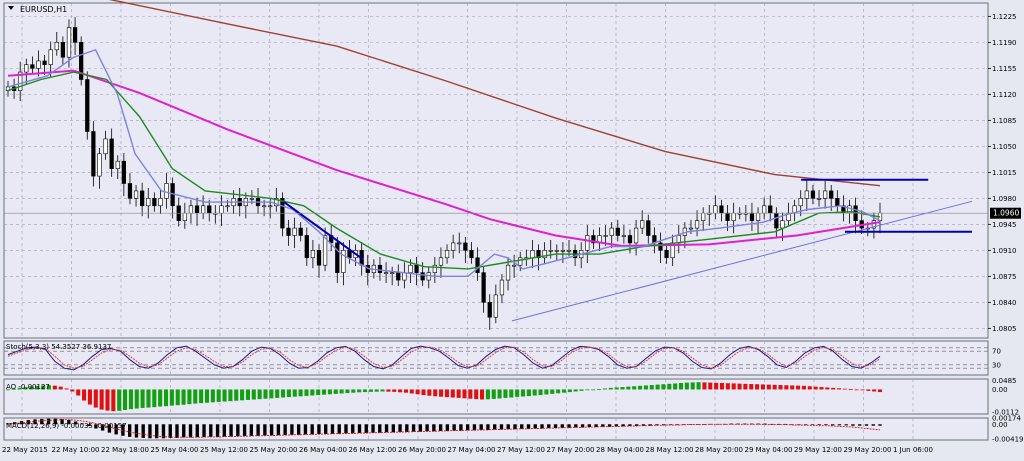 The image size is (1024, 461). What do you see at coordinates (11, 8) in the screenshot?
I see `pane-menu-icon` at bounding box center [11, 8].